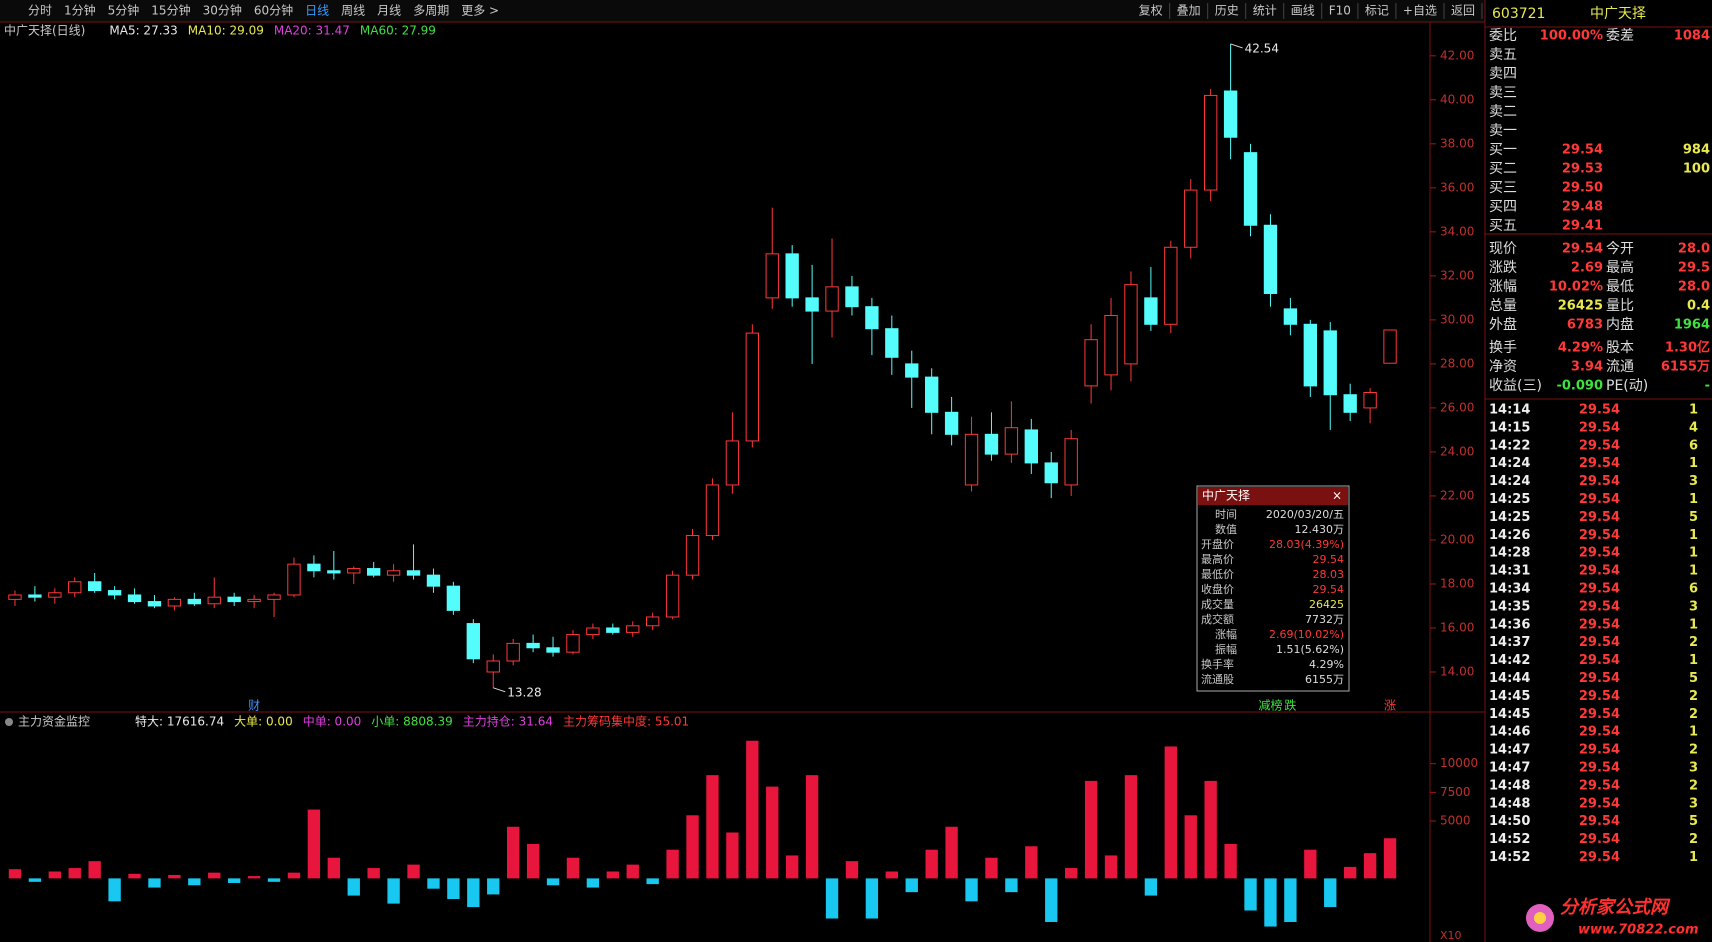  I want to click on quote-label: 今开, so click(1620, 249).